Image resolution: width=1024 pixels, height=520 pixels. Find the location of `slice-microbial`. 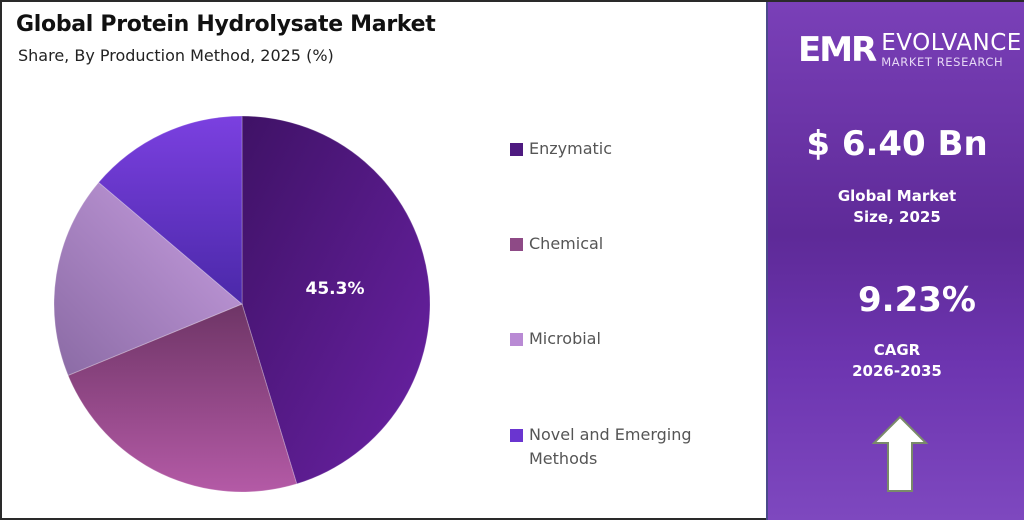

slice-microbial is located at coordinates (148, 279).